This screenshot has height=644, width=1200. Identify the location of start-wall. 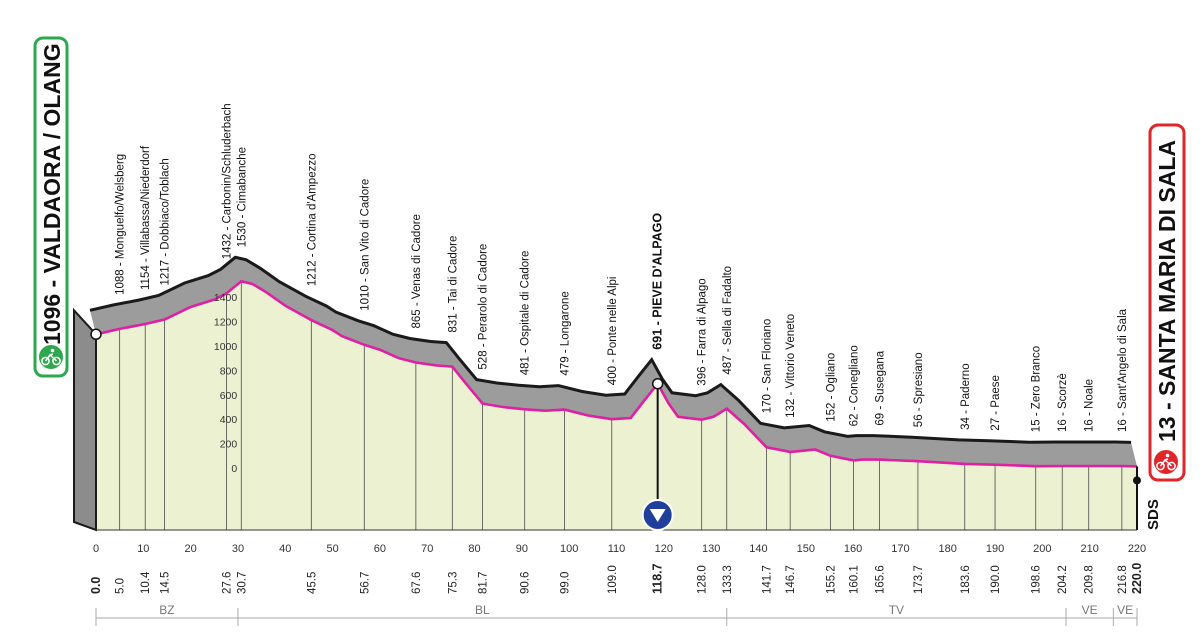
(85, 419).